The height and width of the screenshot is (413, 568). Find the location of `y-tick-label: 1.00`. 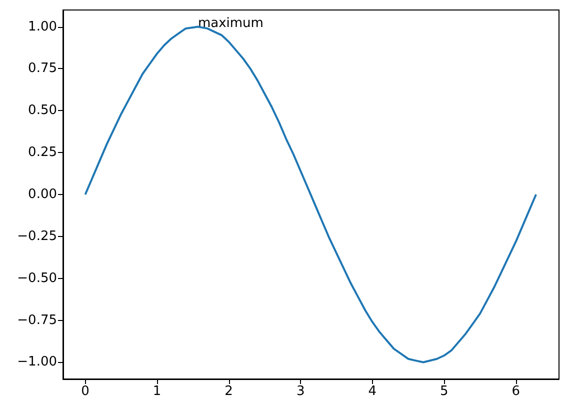

y-tick-label: 1.00 is located at coordinates (42, 26).